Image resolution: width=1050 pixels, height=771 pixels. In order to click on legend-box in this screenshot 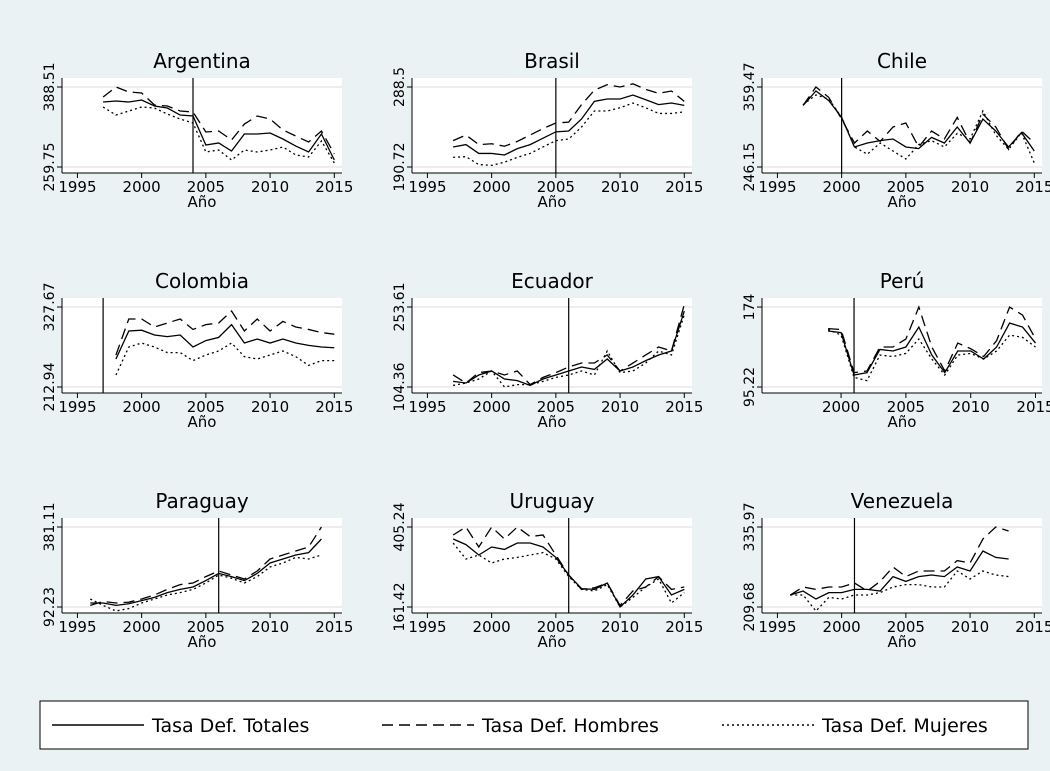, I will do `click(534, 725)`.